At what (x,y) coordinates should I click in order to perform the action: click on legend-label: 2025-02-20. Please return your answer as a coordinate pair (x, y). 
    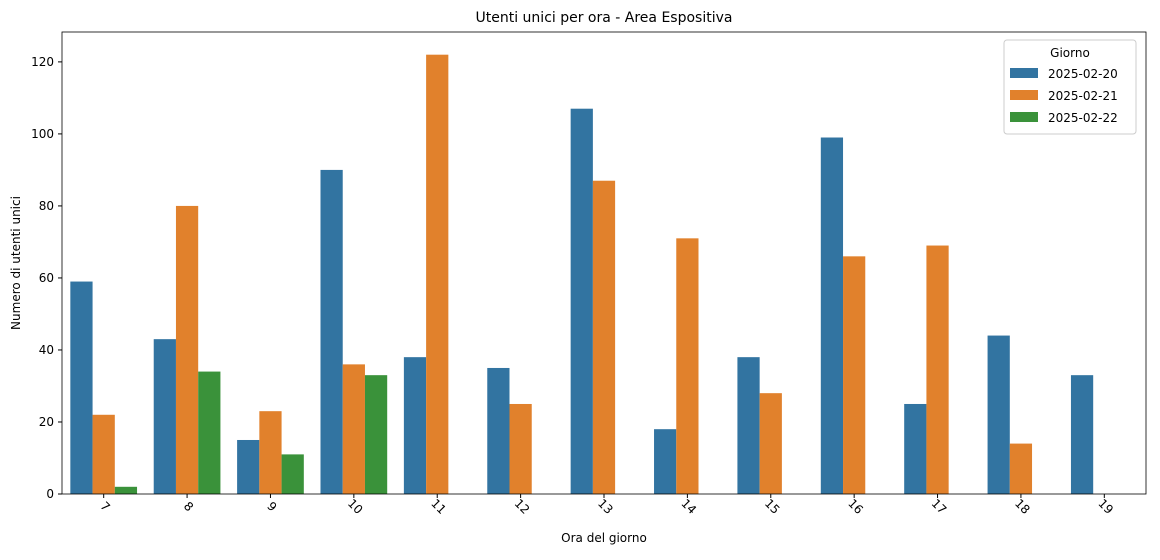
    Looking at the image, I should click on (1083, 74).